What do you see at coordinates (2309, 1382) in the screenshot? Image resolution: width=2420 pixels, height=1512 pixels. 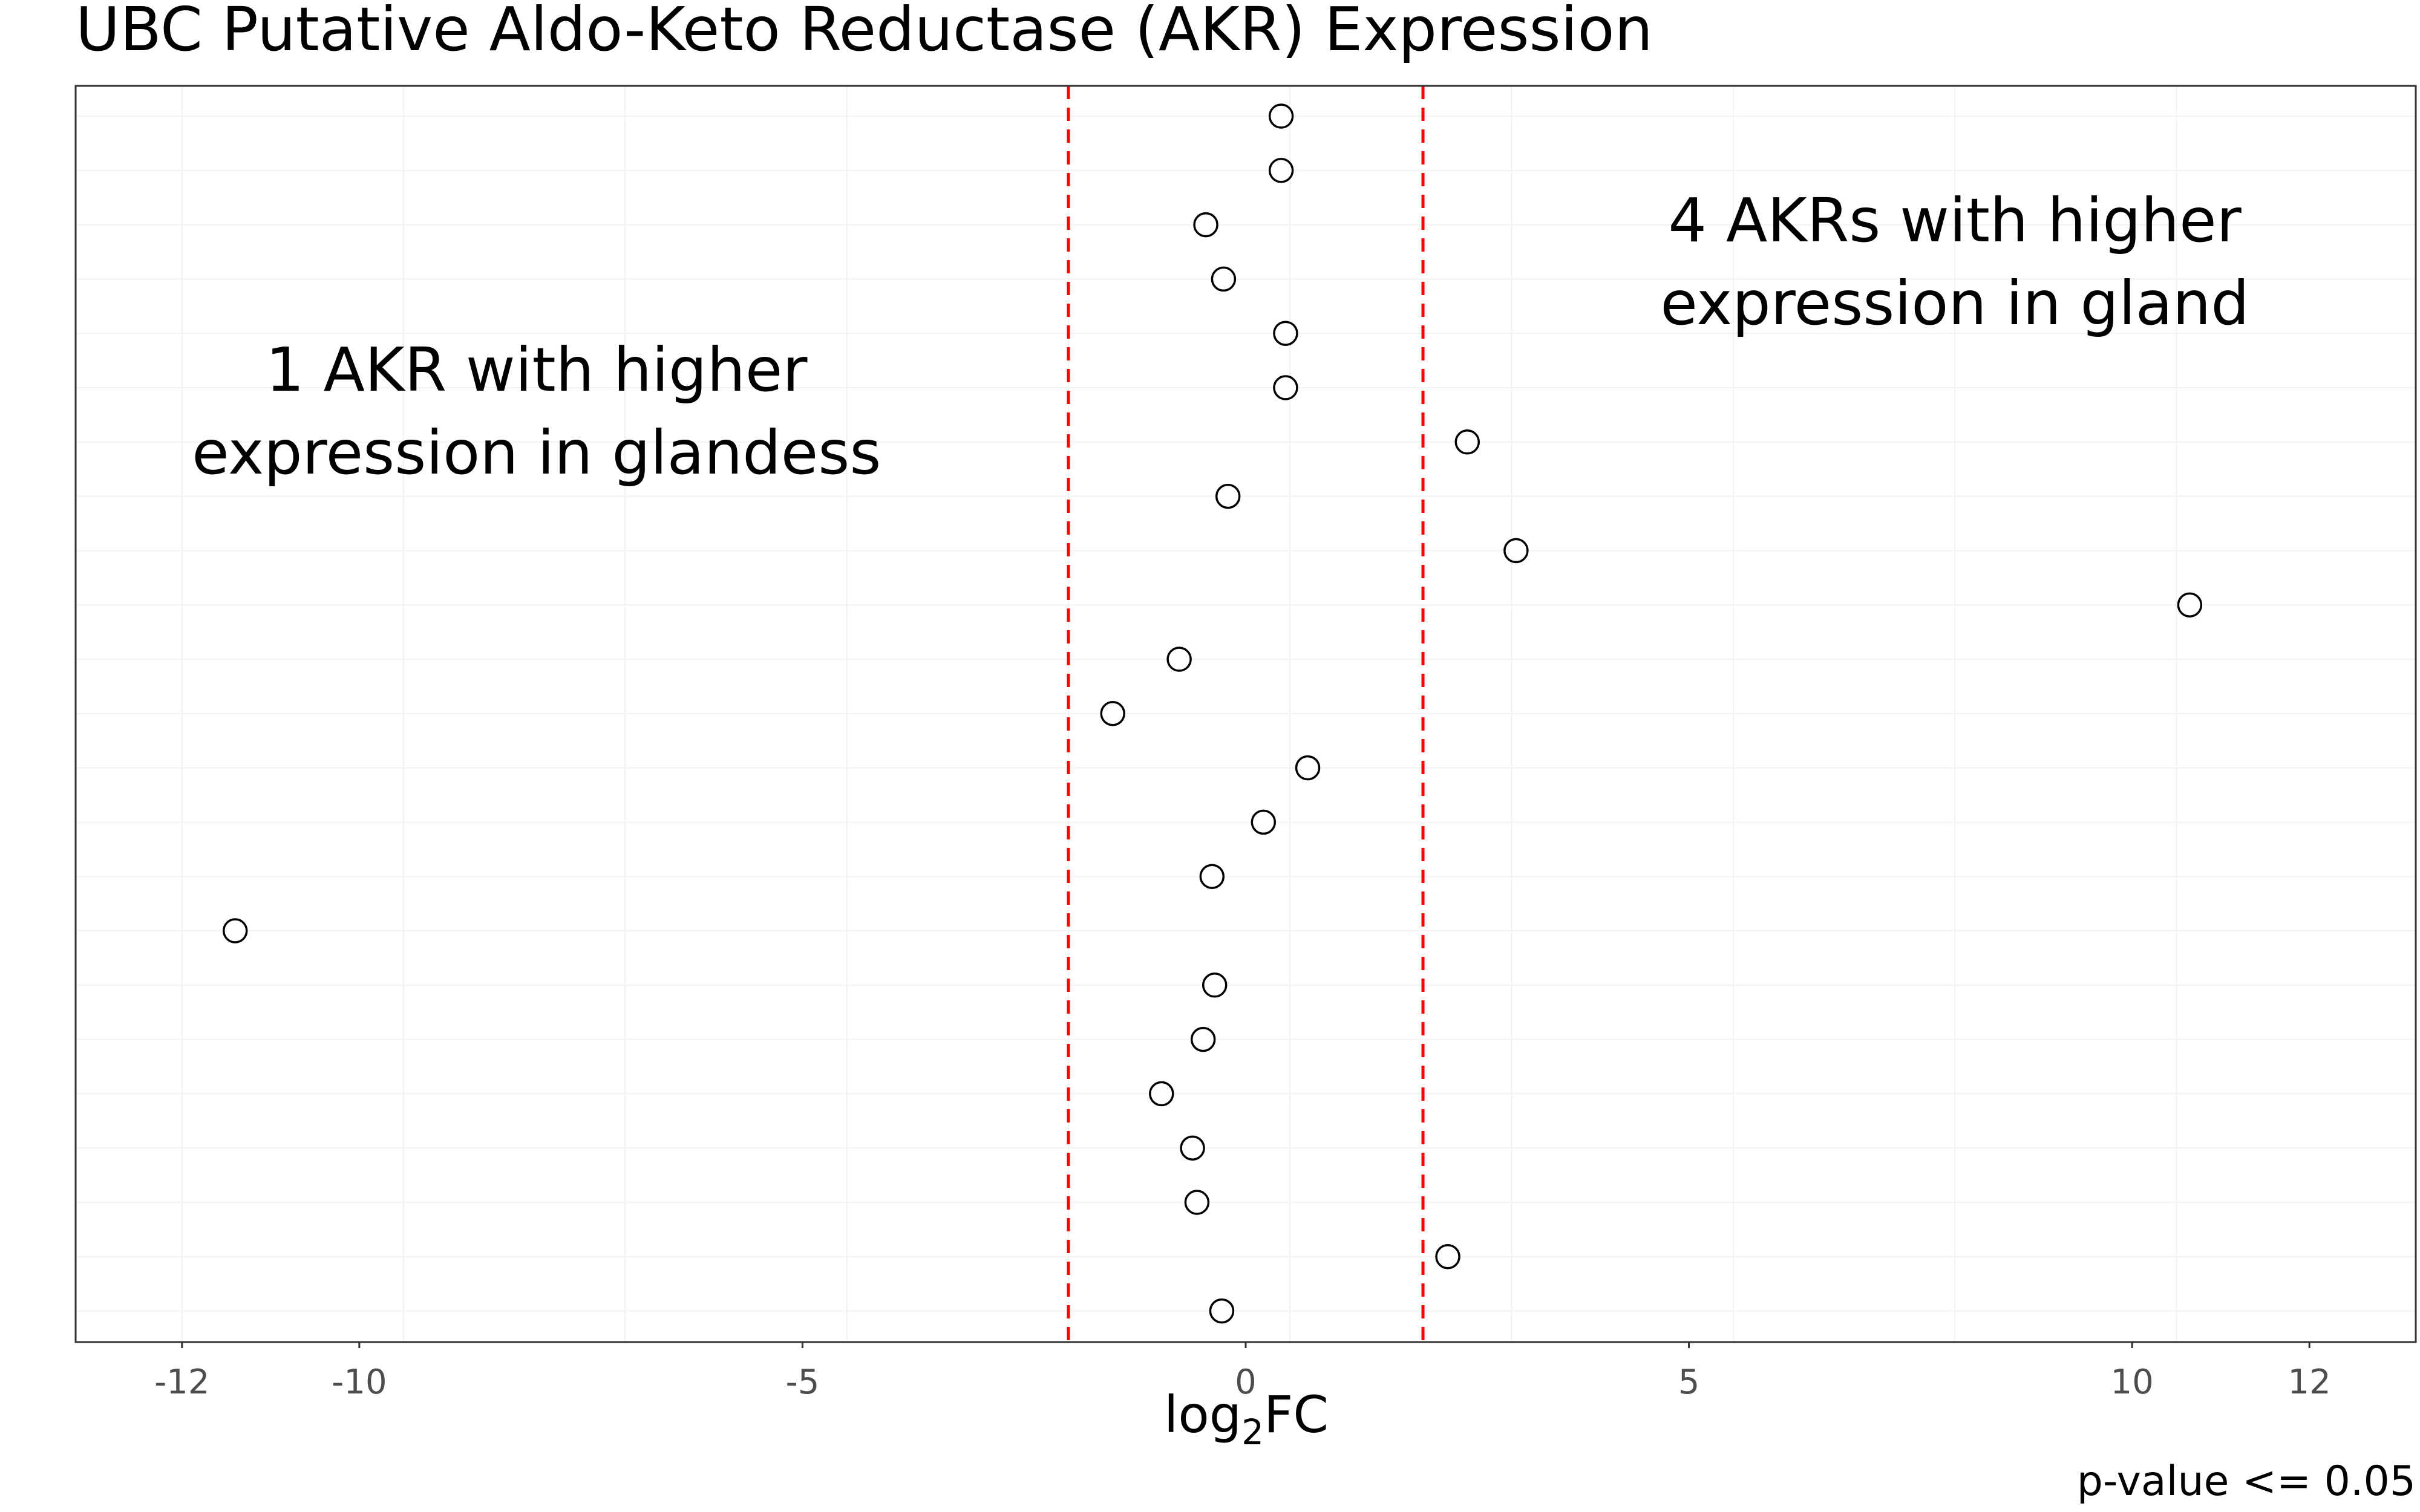 I see `x-tick-label: 12` at bounding box center [2309, 1382].